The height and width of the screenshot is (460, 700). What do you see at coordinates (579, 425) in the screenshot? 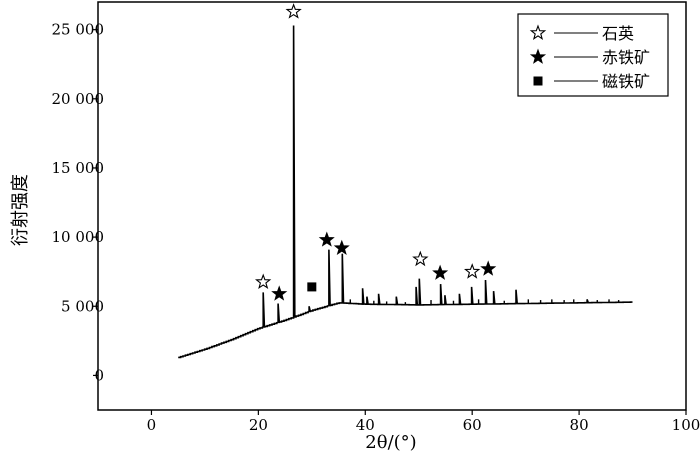
I see `x-tick-label: 80` at bounding box center [579, 425].